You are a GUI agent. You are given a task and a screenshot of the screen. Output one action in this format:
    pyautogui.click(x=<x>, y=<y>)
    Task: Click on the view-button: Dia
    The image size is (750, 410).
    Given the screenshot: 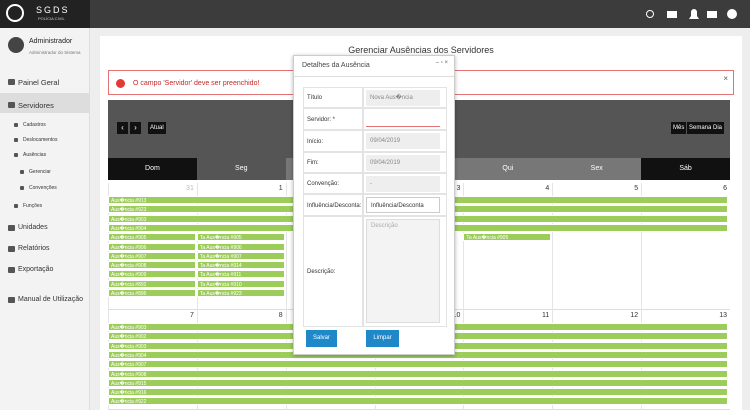 What is the action you would take?
    pyautogui.click(x=718, y=128)
    